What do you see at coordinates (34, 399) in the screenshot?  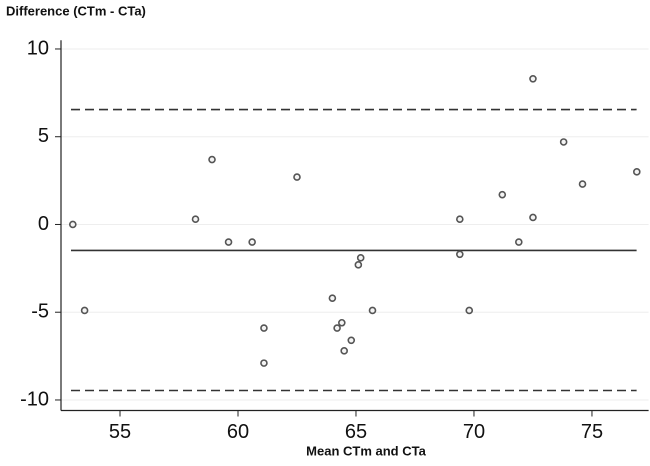 I see `y-tick-label: -10` at bounding box center [34, 399].